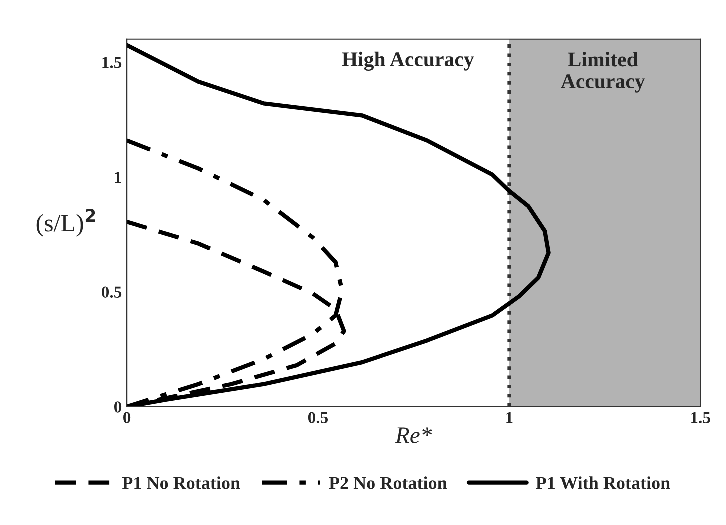 The height and width of the screenshot is (525, 726). What do you see at coordinates (388, 483) in the screenshot?
I see `legend-label: P2 No Rotation` at bounding box center [388, 483].